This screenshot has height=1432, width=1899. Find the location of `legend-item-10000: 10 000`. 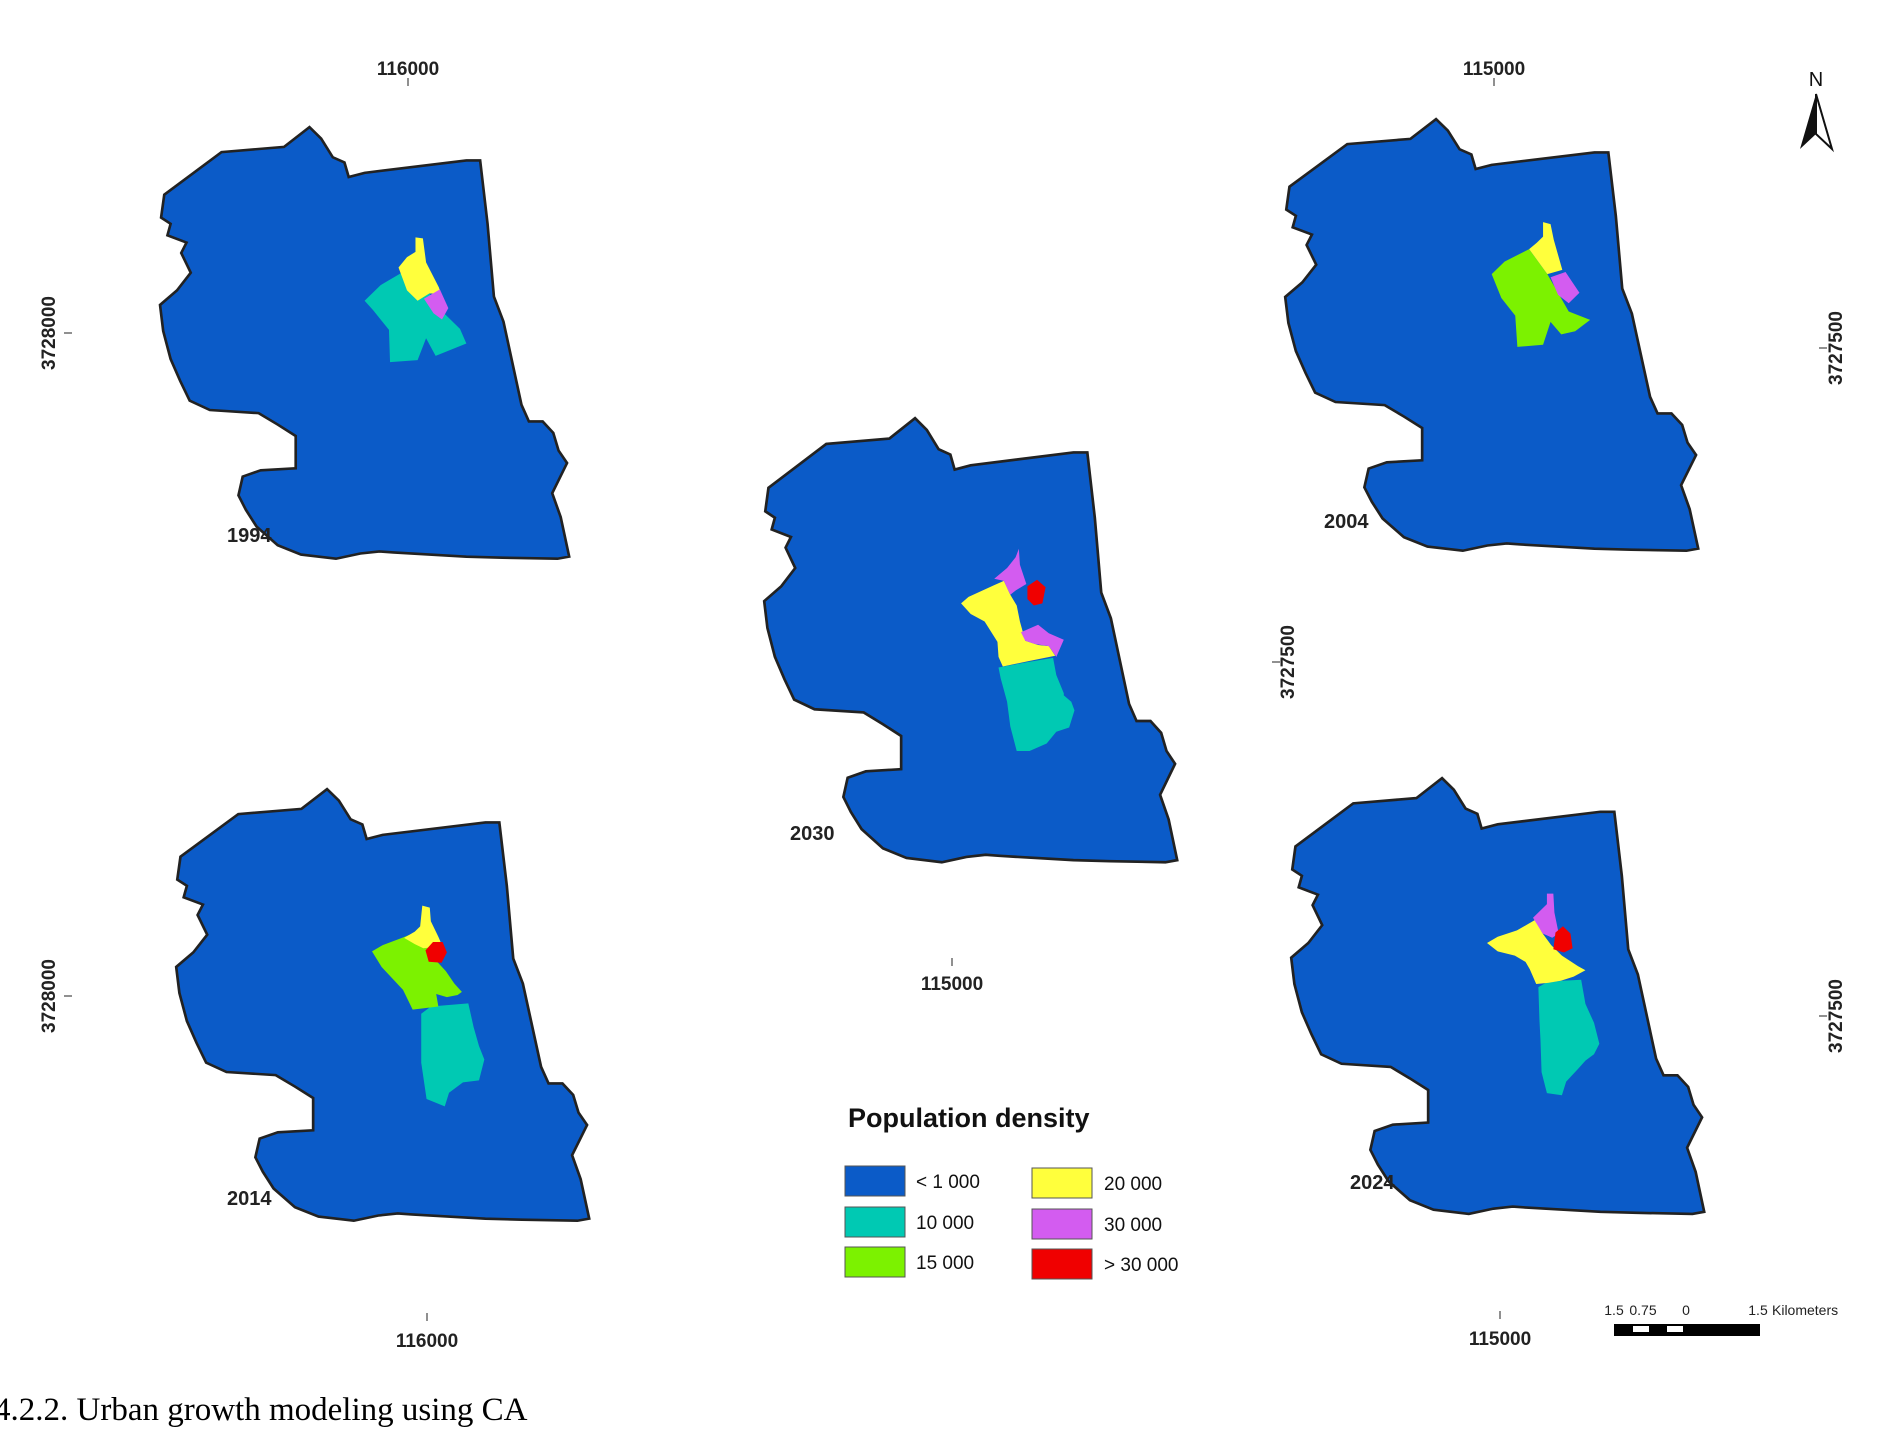

legend-item-10000: 10 000 is located at coordinates (909, 1222).